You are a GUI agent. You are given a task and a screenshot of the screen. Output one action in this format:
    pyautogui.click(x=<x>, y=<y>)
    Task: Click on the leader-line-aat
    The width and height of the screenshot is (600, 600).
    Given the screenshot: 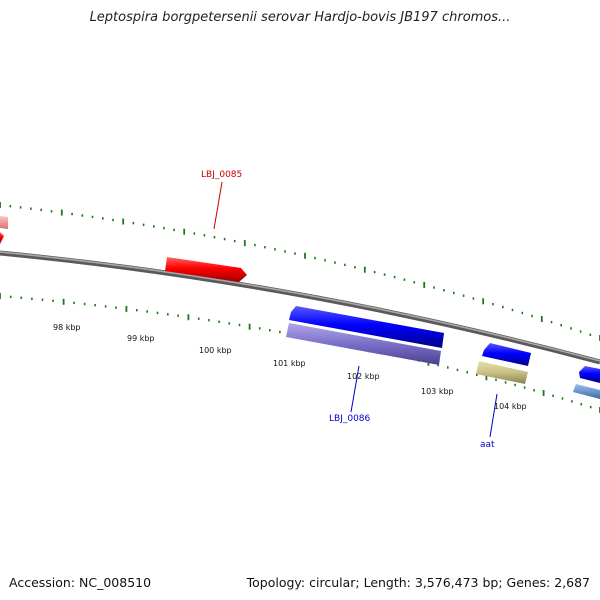 What is the action you would take?
    pyautogui.click(x=493, y=415)
    